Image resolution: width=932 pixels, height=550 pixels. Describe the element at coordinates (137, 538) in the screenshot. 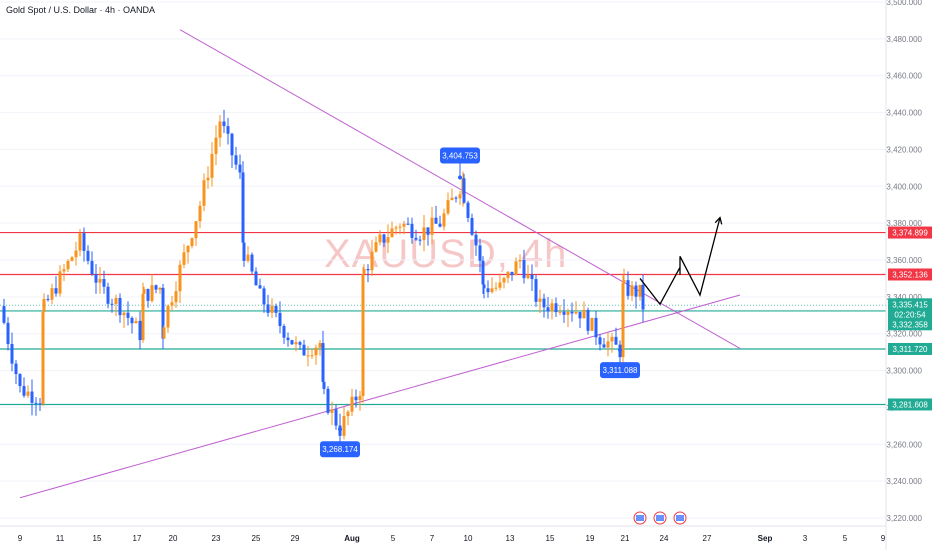

I see `date-tick-label: 17` at that location.